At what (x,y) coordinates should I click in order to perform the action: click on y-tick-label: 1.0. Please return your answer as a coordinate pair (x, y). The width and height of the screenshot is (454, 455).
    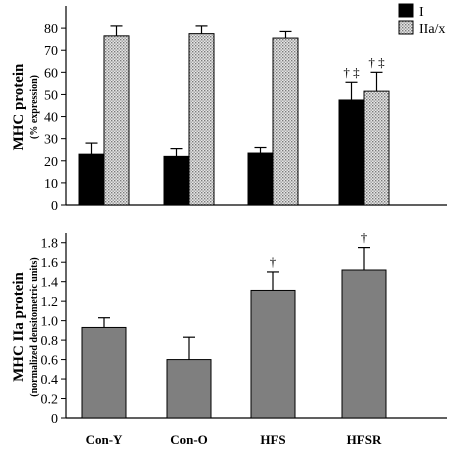
    Looking at the image, I should click on (50, 322).